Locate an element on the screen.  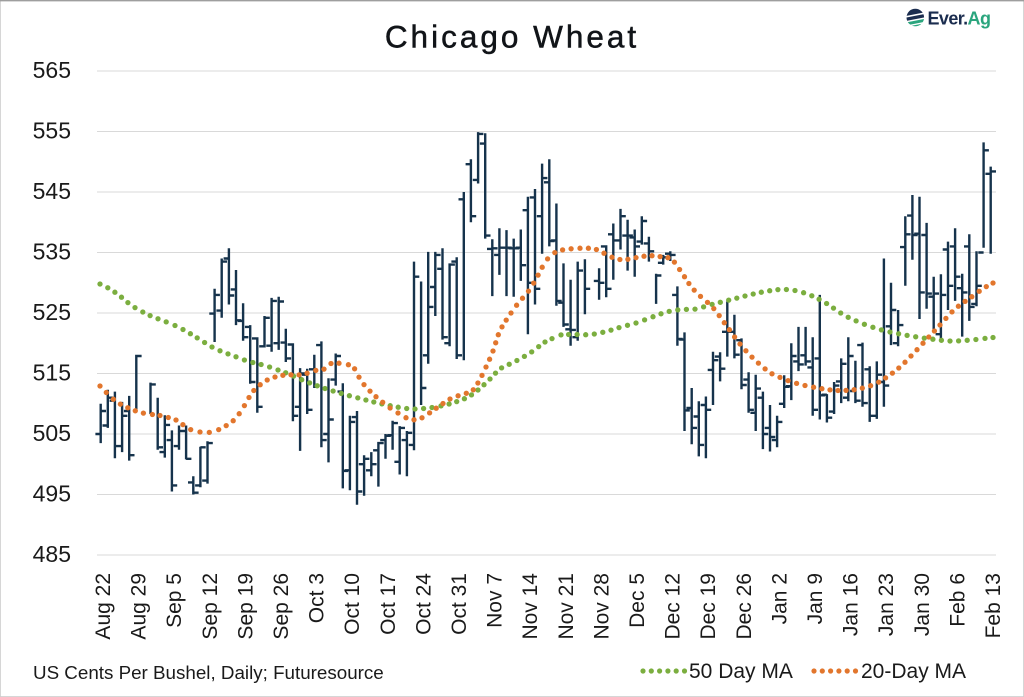
svg-text: 545 is located at coordinates (52, 191).